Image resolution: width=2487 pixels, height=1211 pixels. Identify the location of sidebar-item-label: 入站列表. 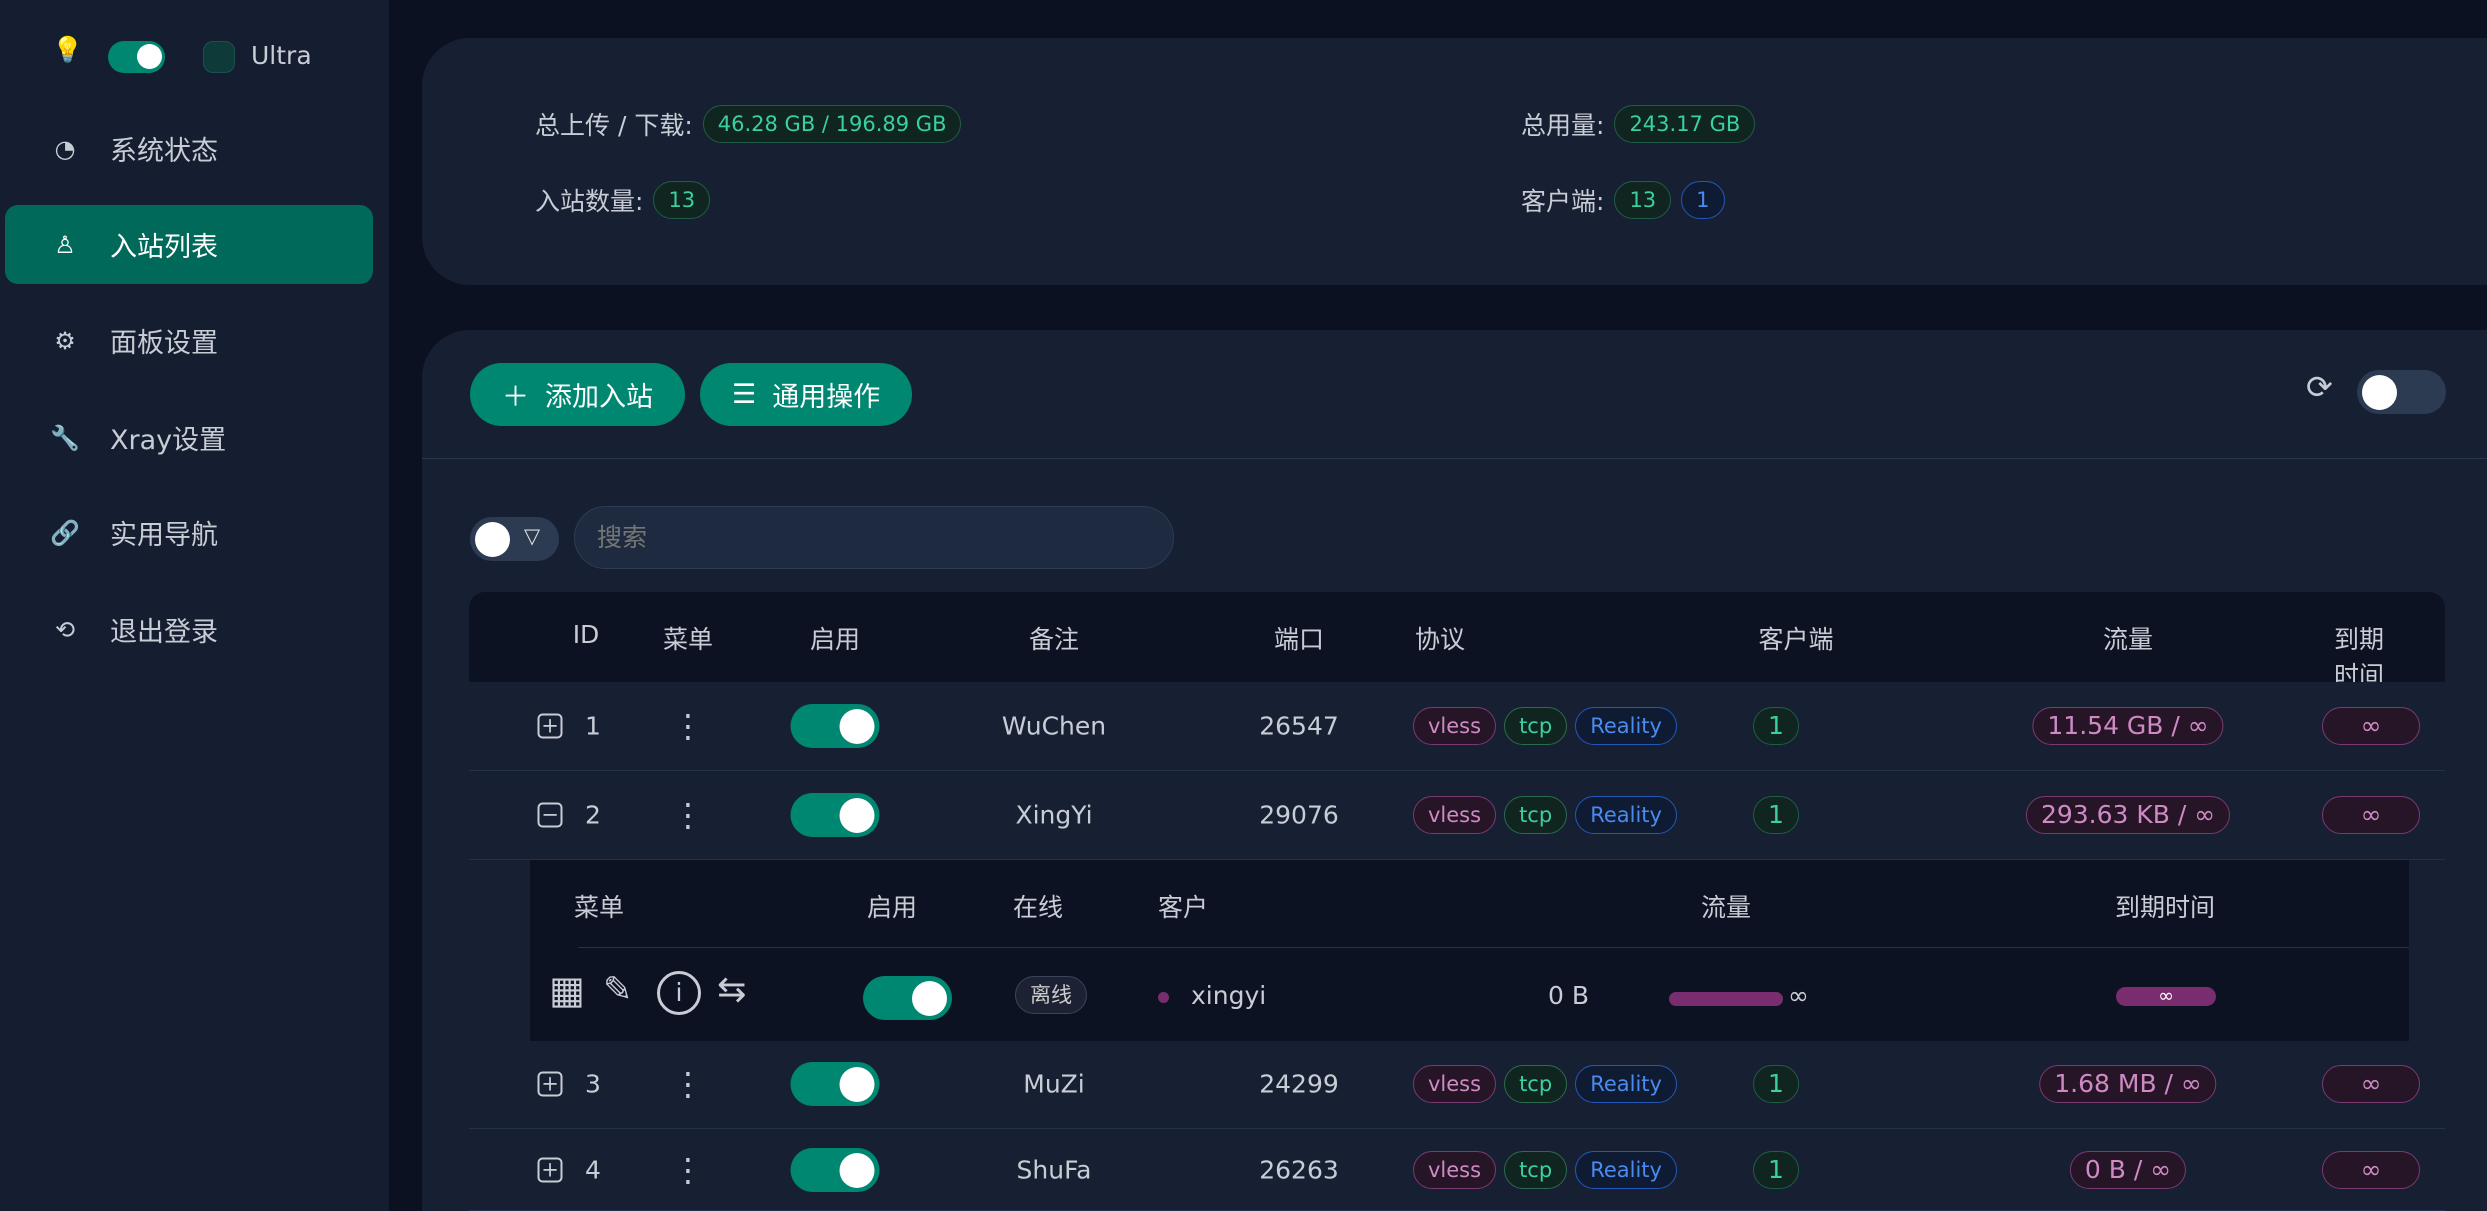
(164, 247).